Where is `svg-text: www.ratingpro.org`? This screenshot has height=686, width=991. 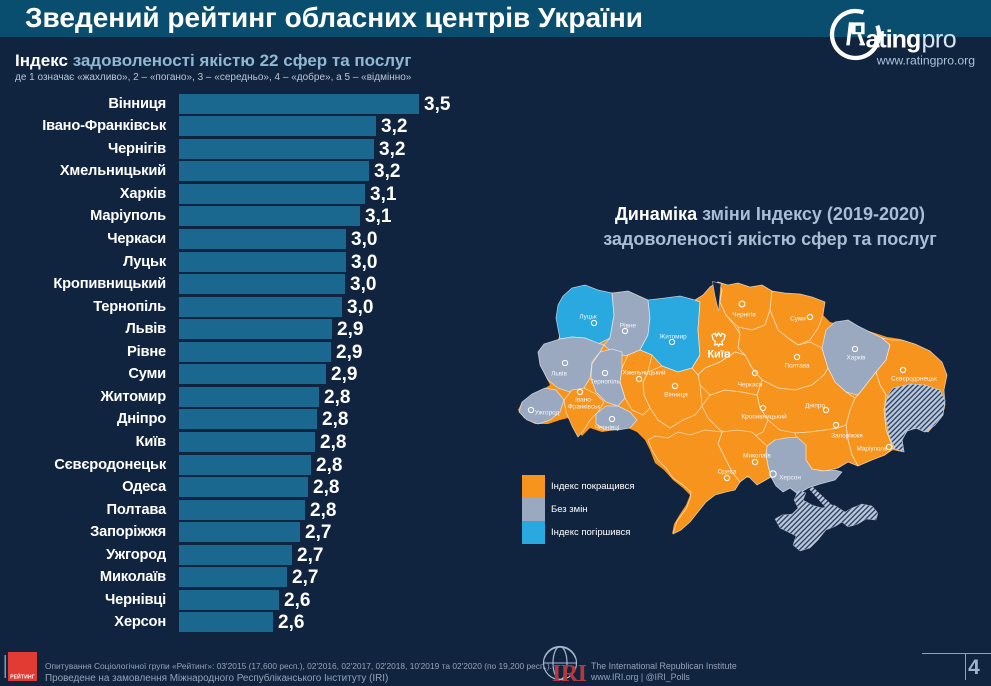
svg-text: www.ratingpro.org is located at coordinates (925, 61).